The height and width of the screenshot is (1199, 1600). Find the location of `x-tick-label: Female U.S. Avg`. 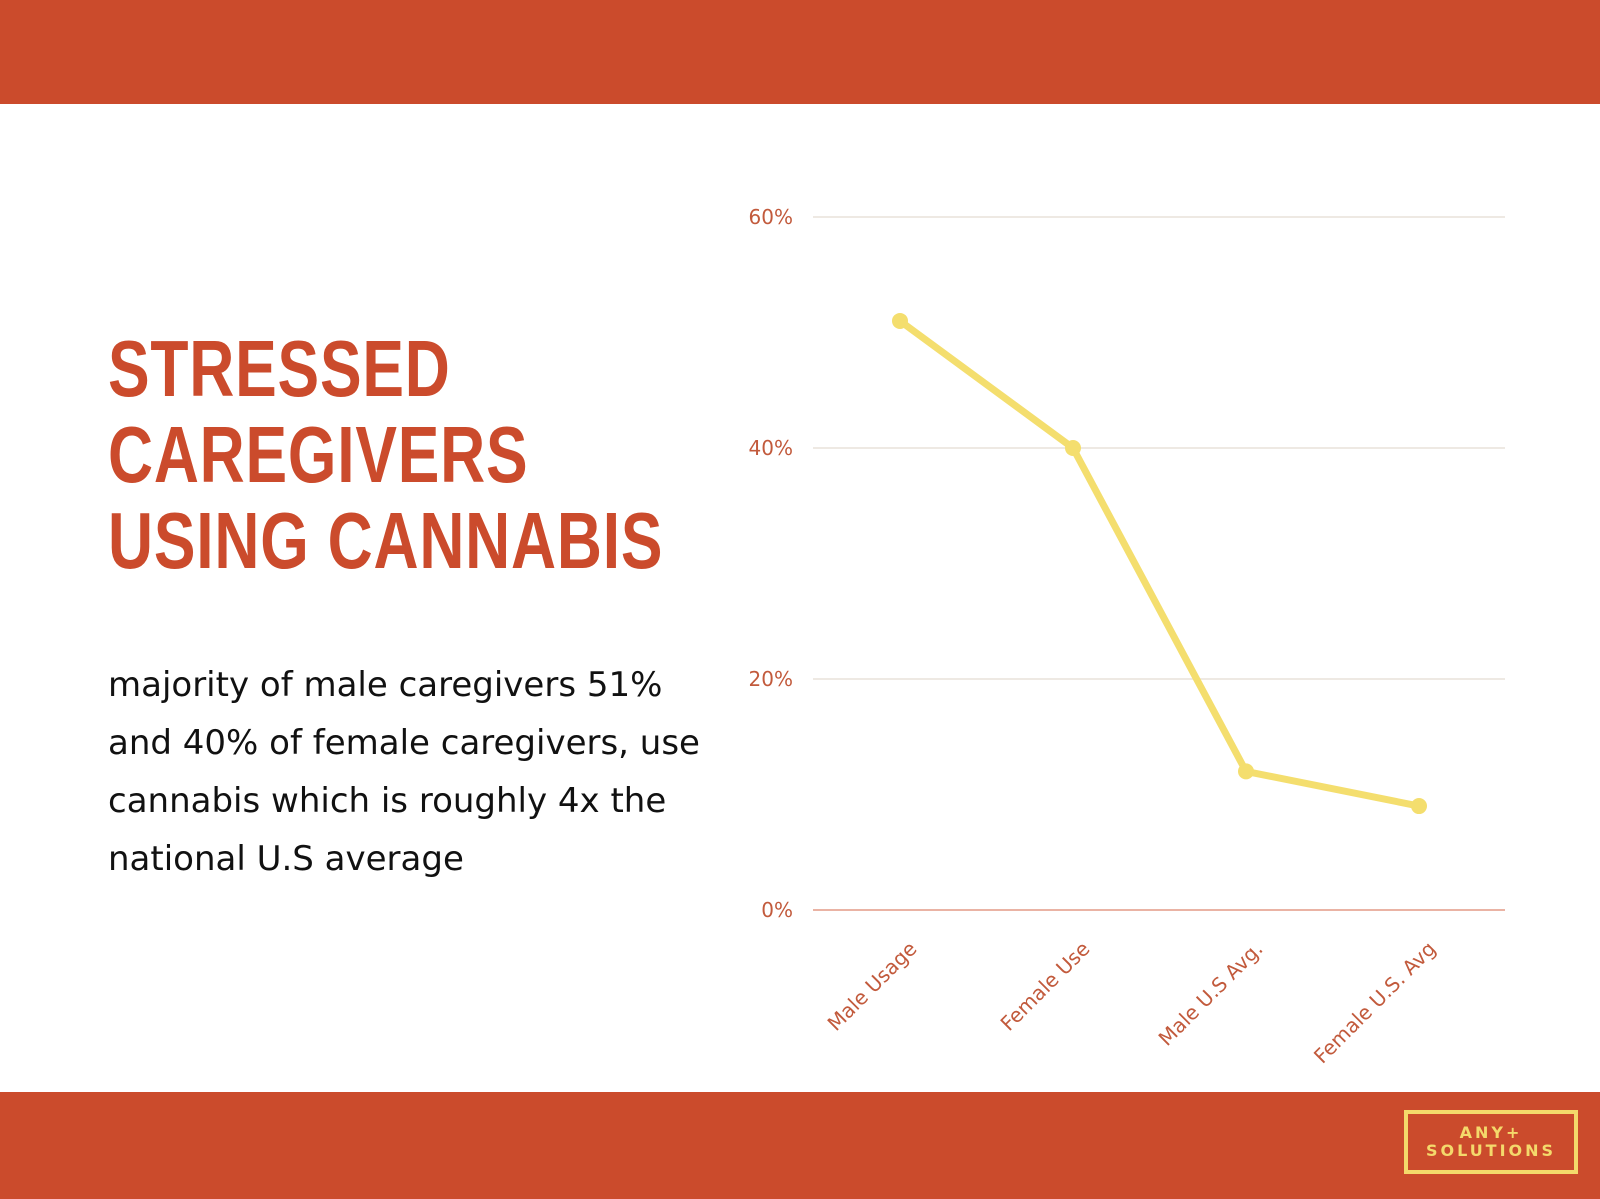

x-tick-label: Female U.S. Avg is located at coordinates (1375, 1003).